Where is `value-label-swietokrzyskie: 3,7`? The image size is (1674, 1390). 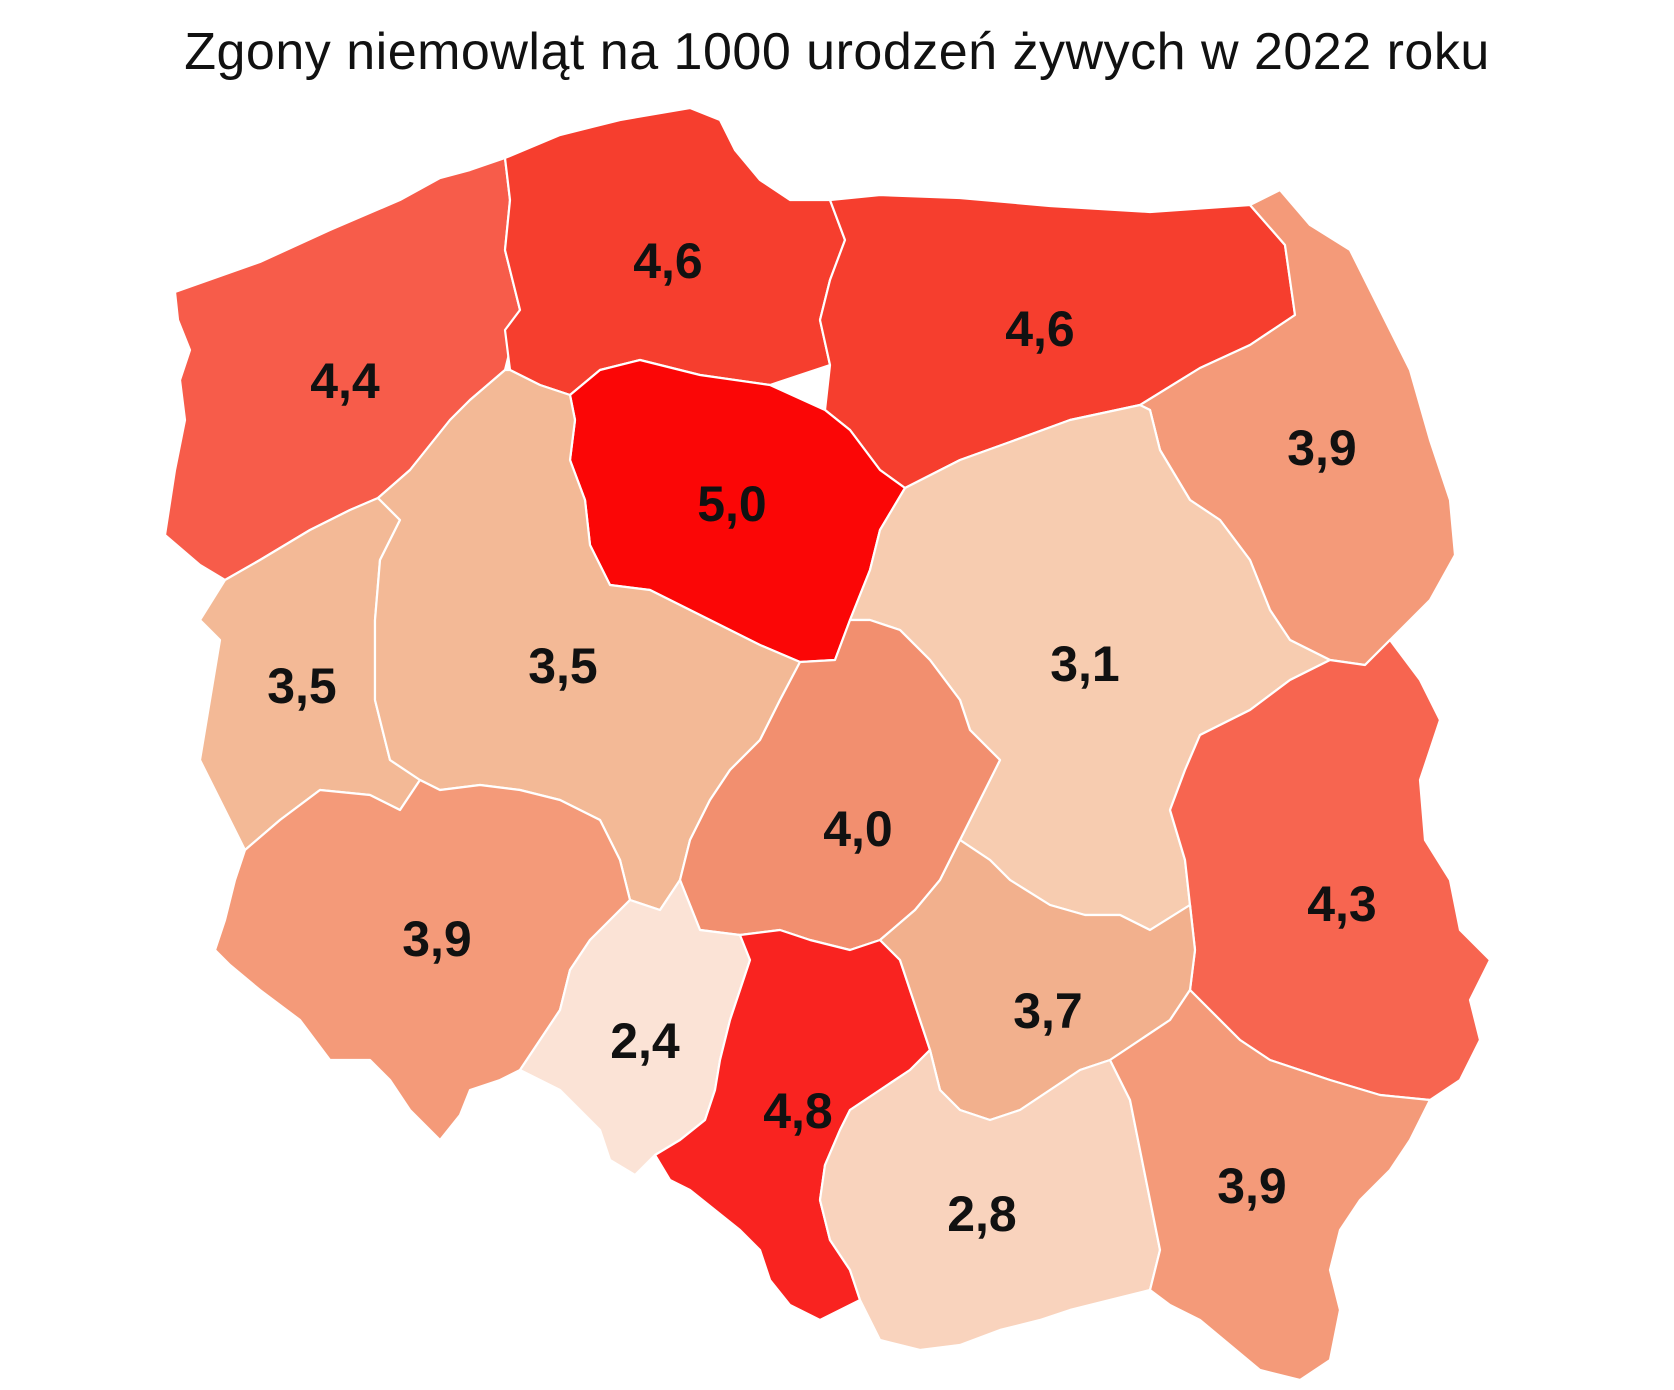 value-label-swietokrzyskie: 3,7 is located at coordinates (1048, 1011).